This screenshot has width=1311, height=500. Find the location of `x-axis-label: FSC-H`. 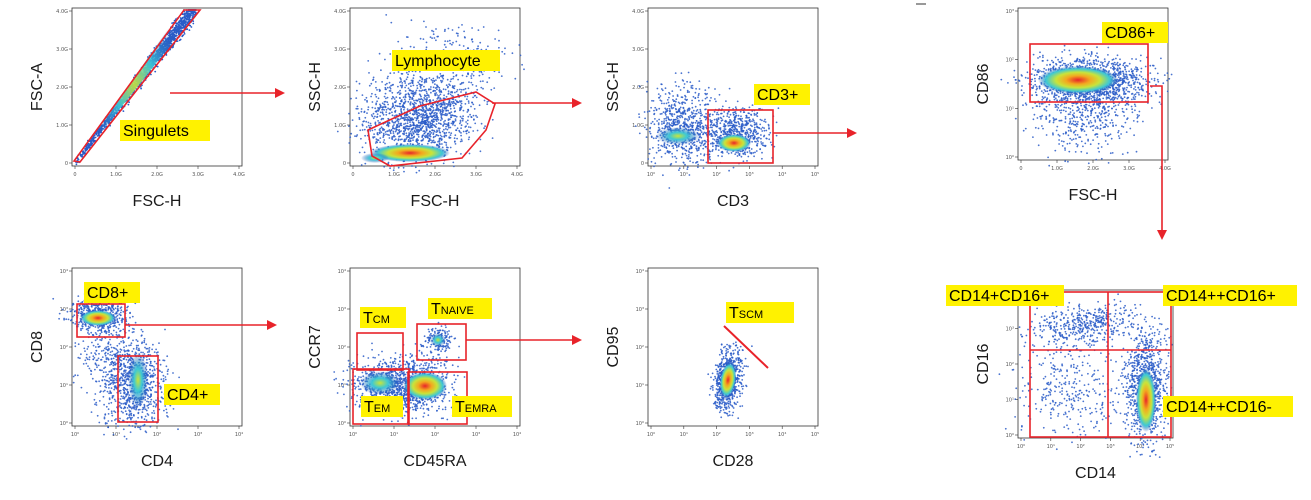

x-axis-label: FSC-H is located at coordinates (435, 201).